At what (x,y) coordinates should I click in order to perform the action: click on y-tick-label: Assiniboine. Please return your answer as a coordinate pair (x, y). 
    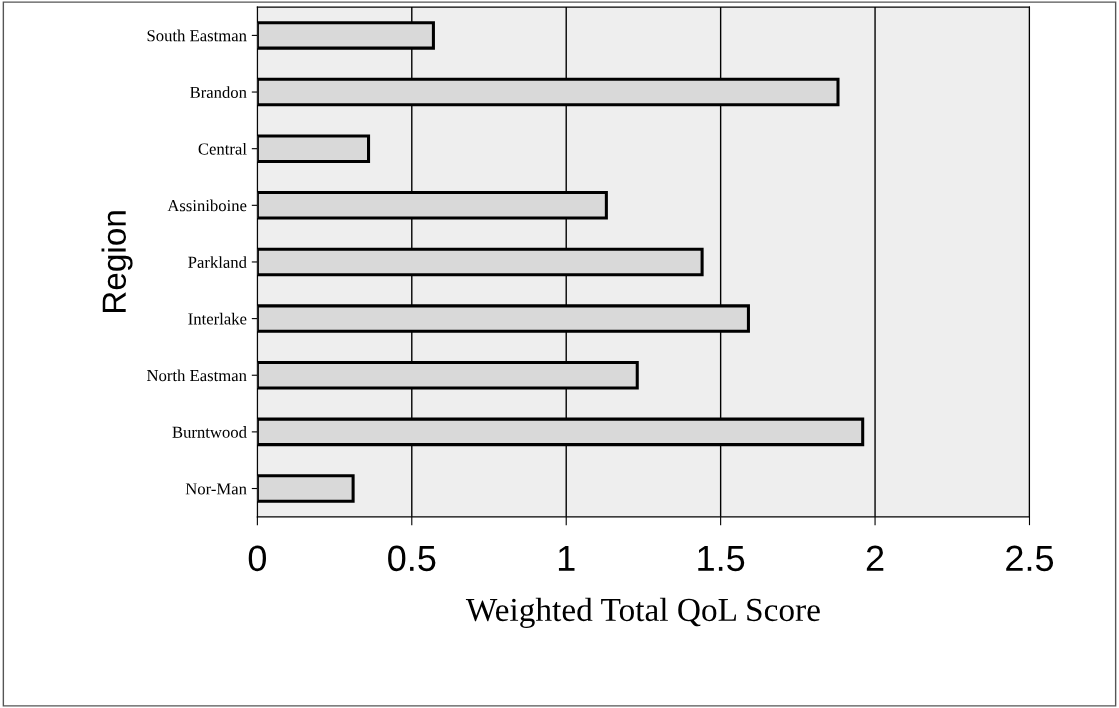
    Looking at the image, I should click on (207, 205).